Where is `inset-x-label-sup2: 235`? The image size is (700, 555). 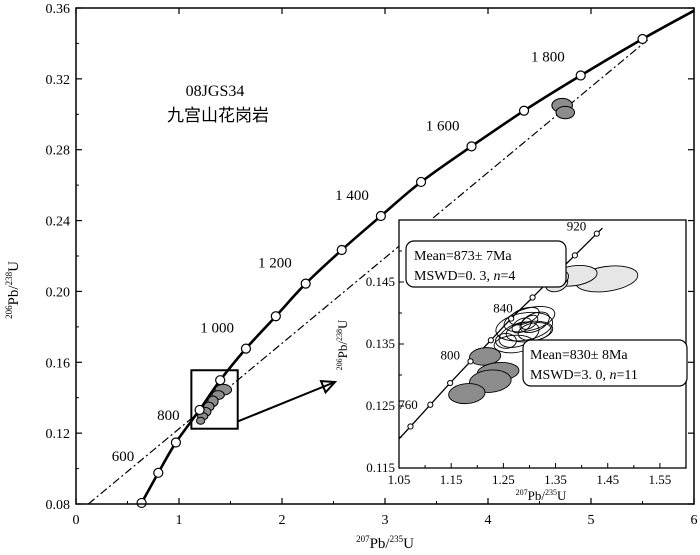
inset-x-label-sup2: 235 is located at coordinates (551, 492).